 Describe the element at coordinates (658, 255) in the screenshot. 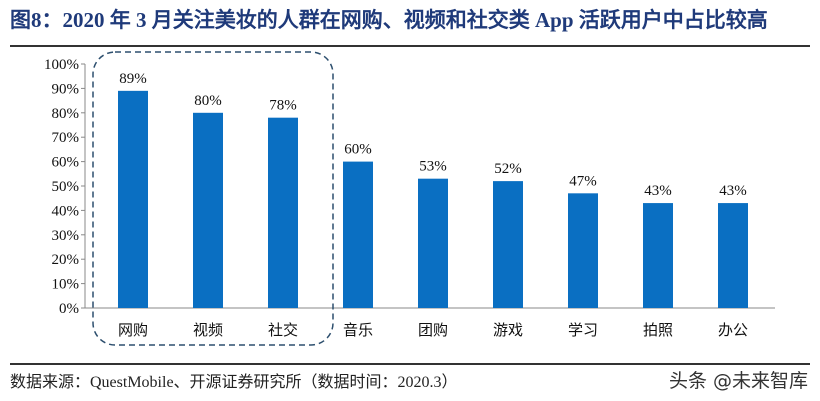

I see `bar-拍照` at that location.